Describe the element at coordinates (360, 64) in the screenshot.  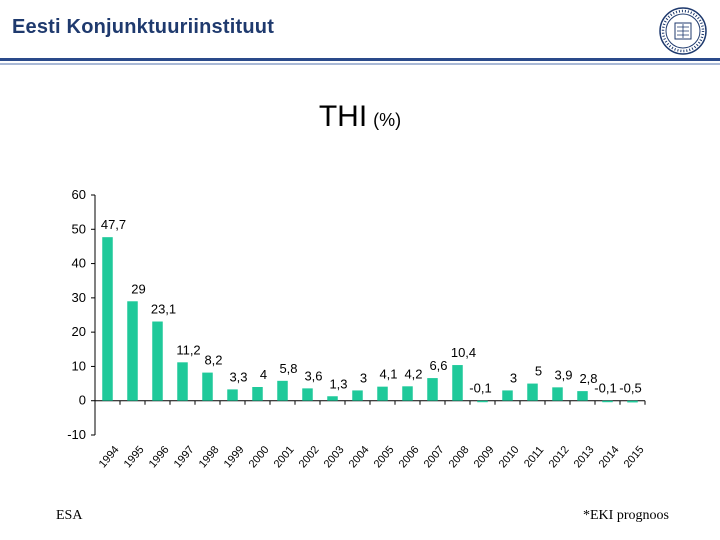
I see `header-rule-light` at that location.